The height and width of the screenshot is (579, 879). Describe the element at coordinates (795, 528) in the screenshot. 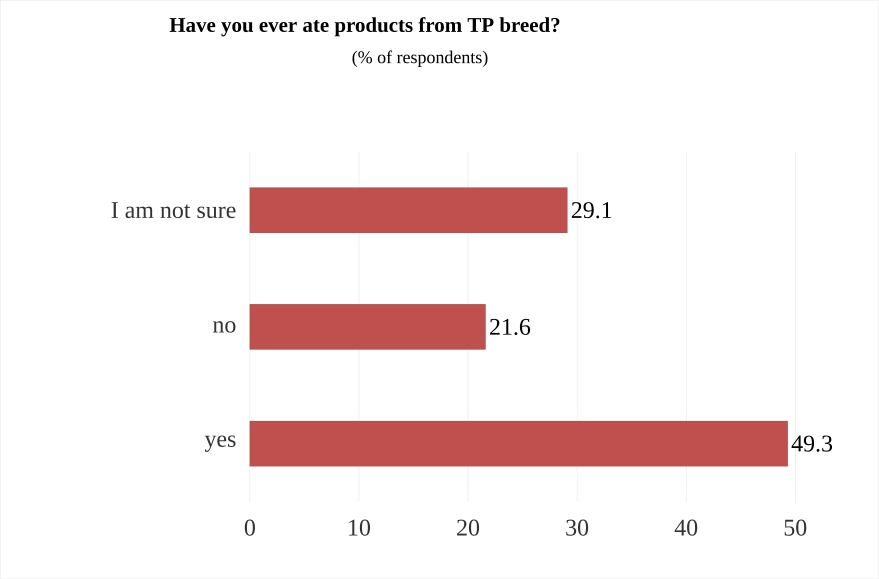

I see `x-tick-label: 50` at that location.